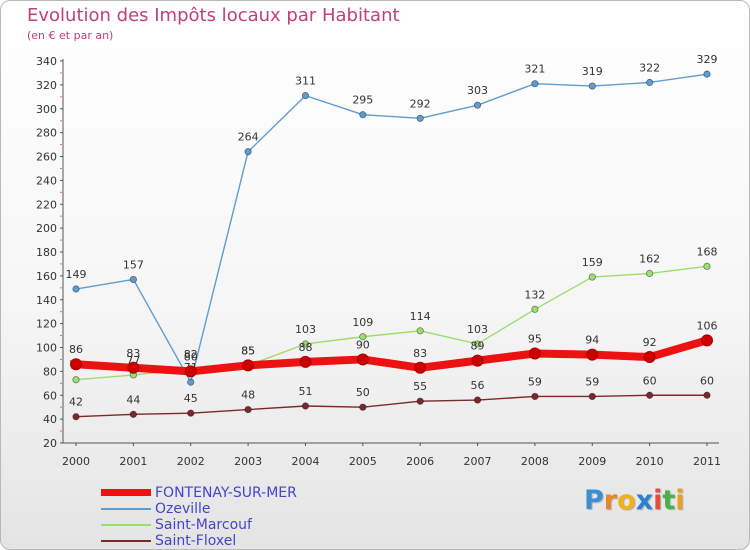  What do you see at coordinates (669, 500) in the screenshot?
I see `brand-letter: t` at bounding box center [669, 500].